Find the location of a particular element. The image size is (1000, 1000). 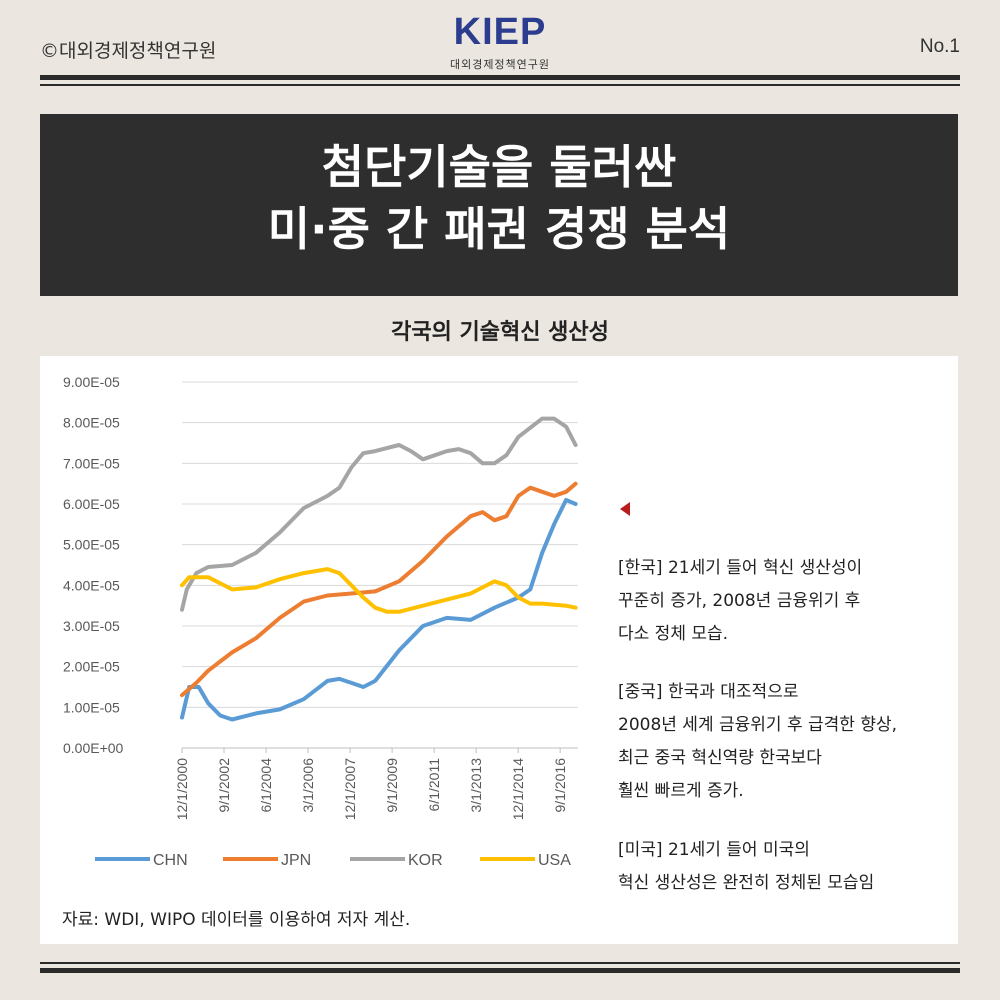

legend-label-usa: USA is located at coordinates (554, 860).